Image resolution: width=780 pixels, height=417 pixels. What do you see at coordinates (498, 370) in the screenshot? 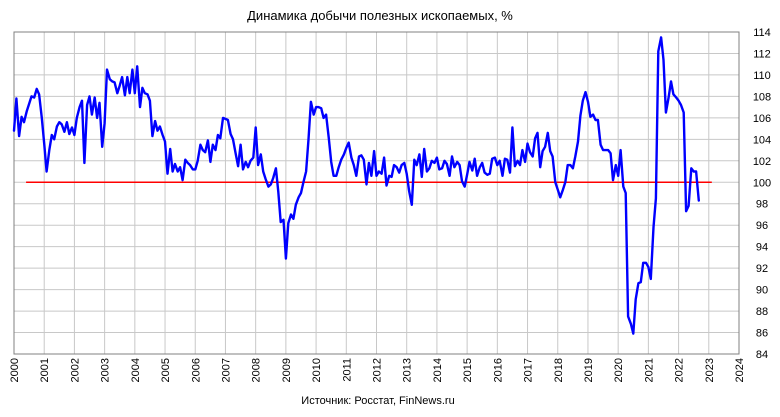
I see `x-tick-label: 2016` at bounding box center [498, 370].